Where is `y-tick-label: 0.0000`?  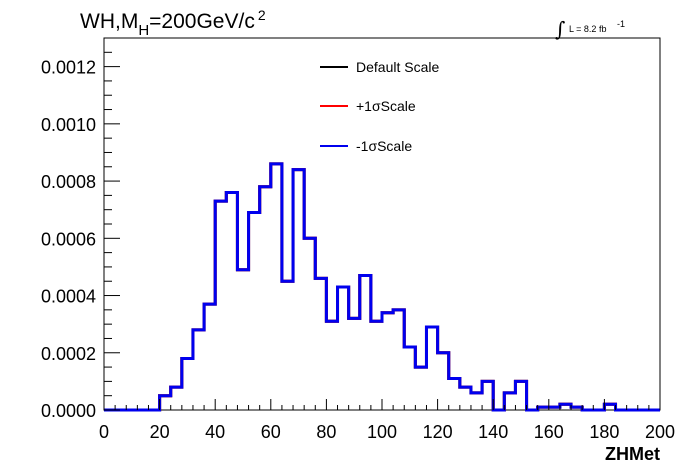 y-tick-label: 0.0000 is located at coordinates (68, 411).